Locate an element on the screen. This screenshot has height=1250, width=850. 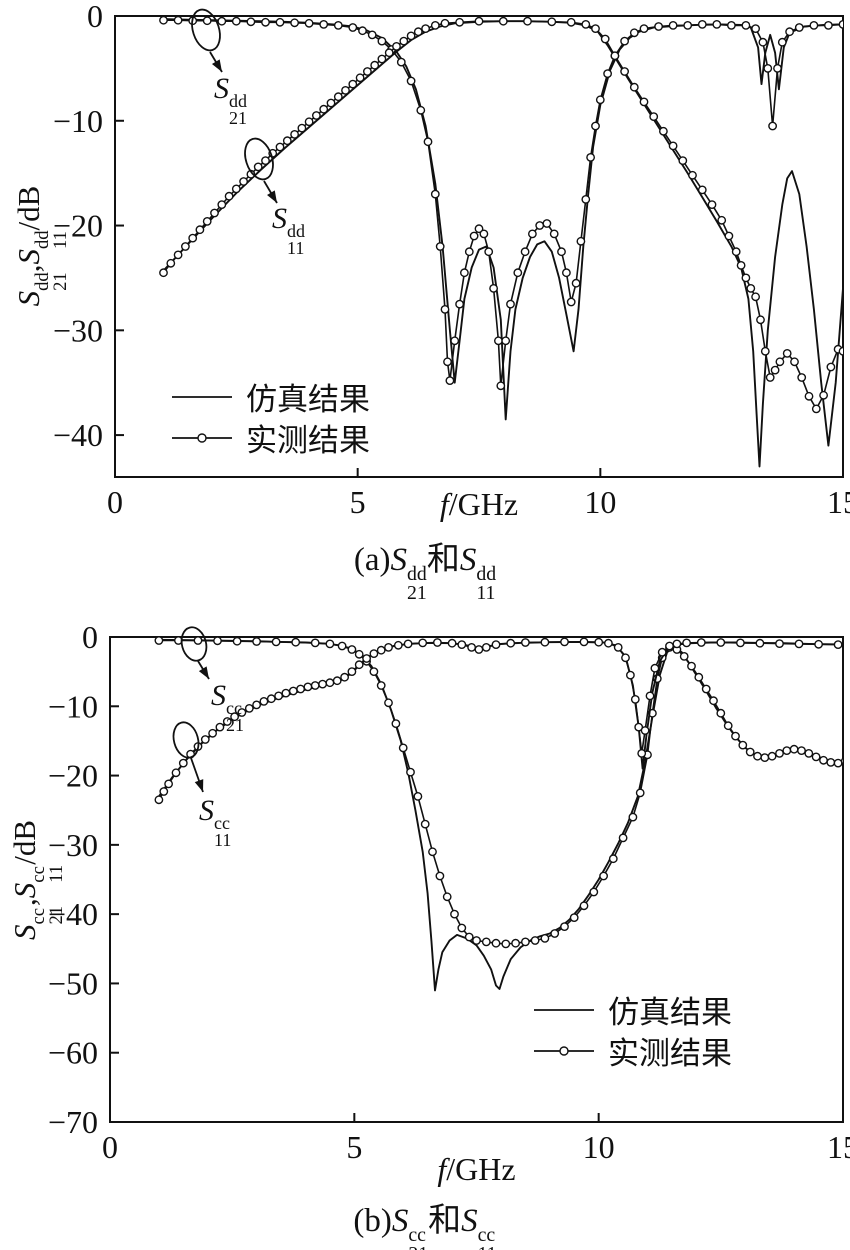
label-text: f is located at coordinates (444, 504).